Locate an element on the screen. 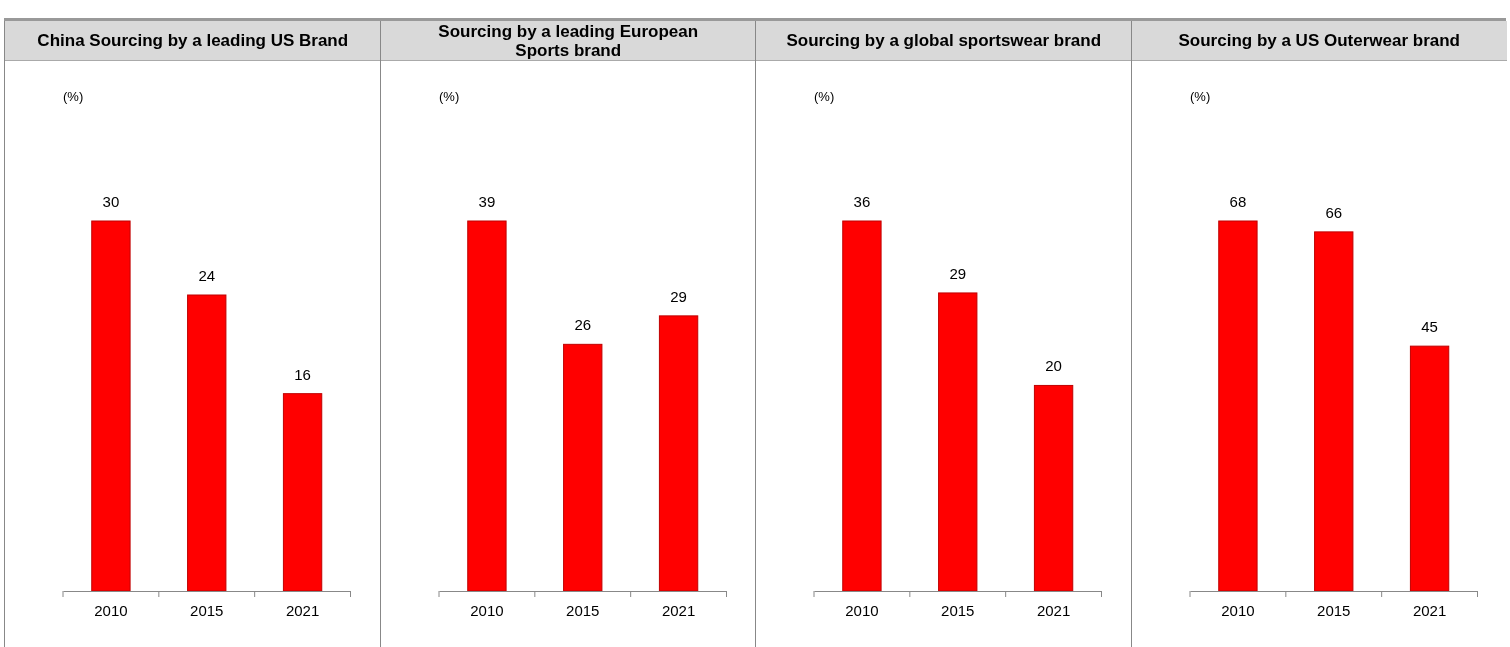  data-label: 30 is located at coordinates (111, 201).